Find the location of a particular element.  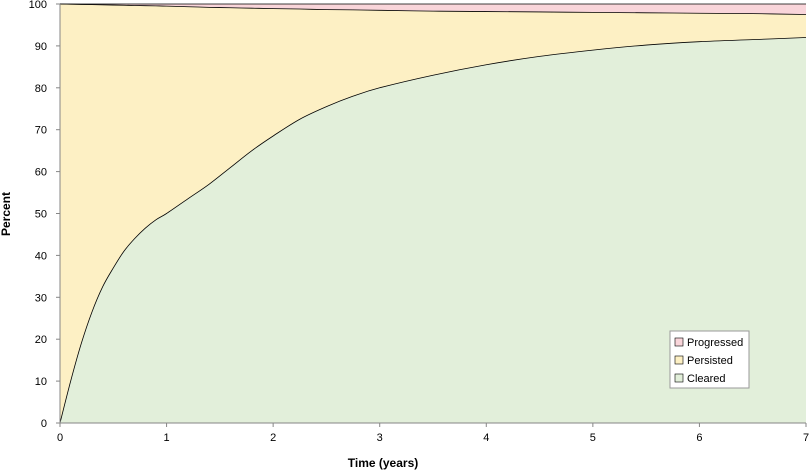

x-axis-ticks: 0 1 2 3 4 5 6 7 is located at coordinates (433, 433).